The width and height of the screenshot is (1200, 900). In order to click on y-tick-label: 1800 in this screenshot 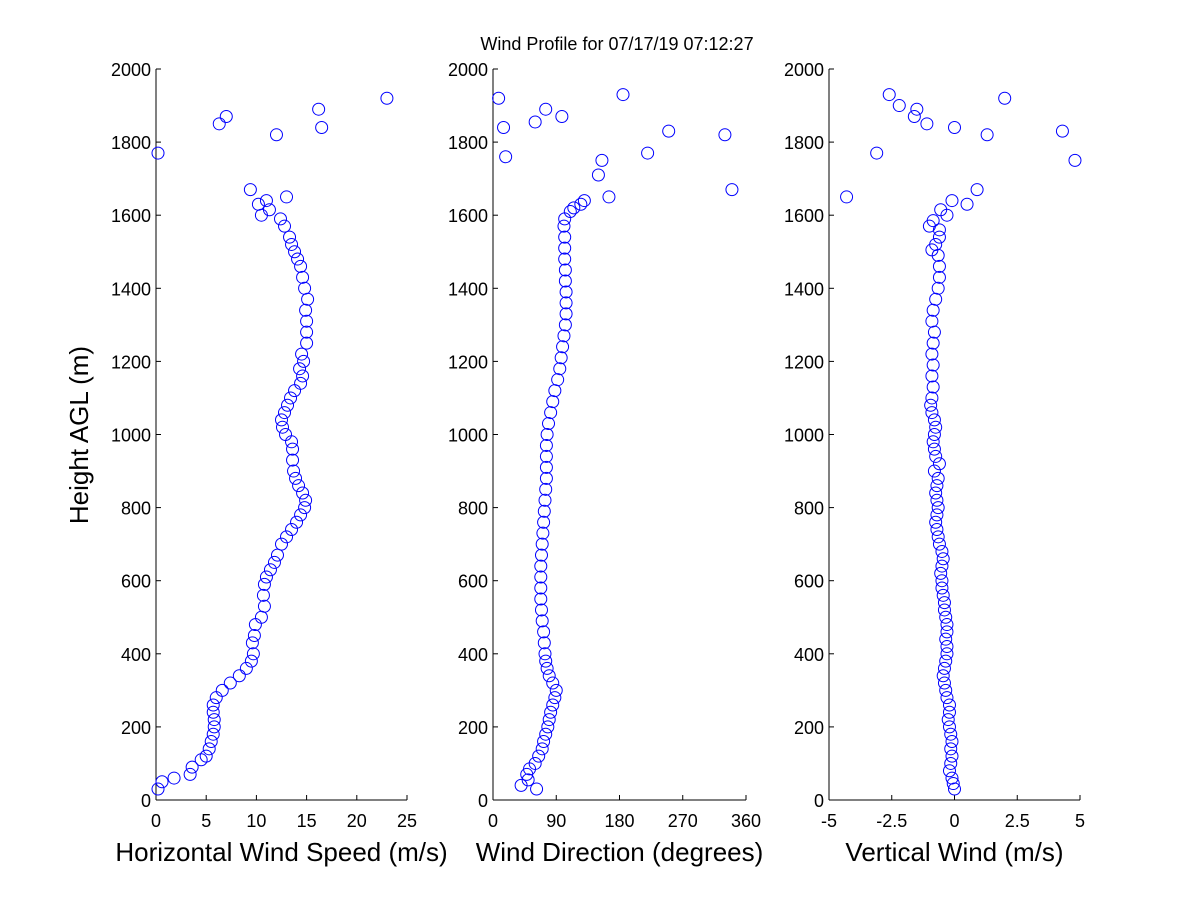, I will do `click(131, 143)`.